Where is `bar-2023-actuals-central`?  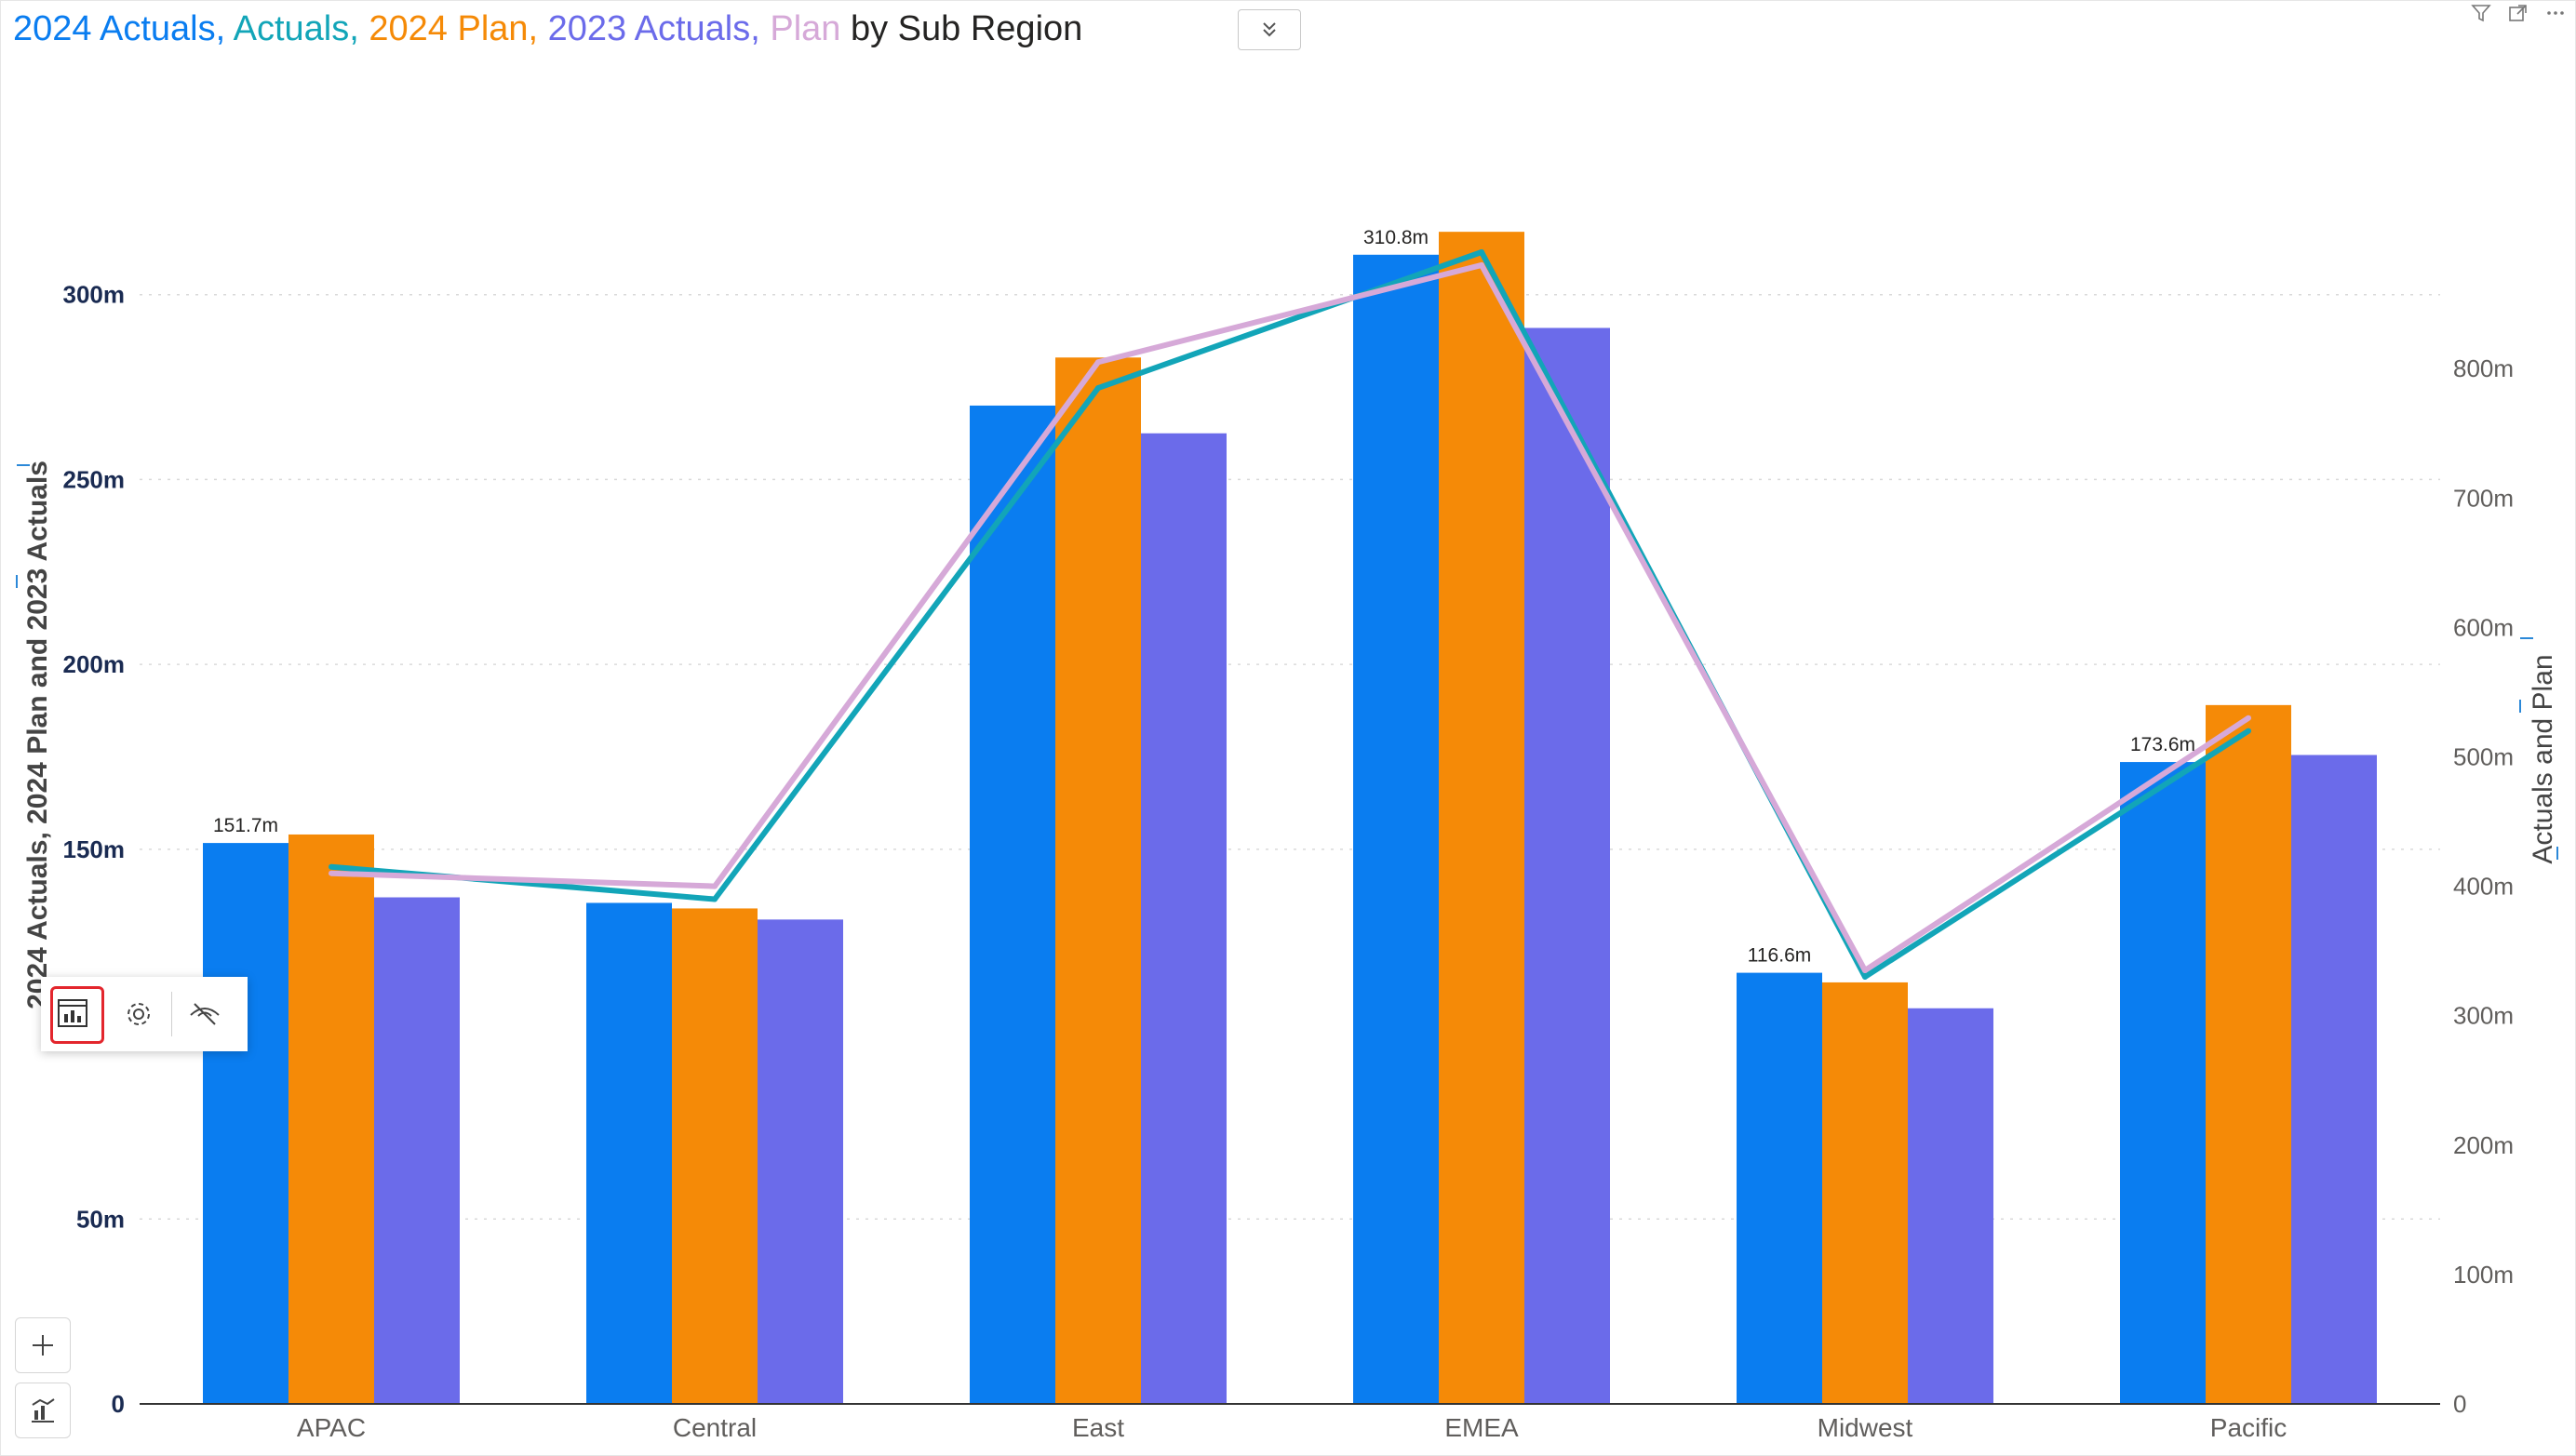
bar-2023-actuals-central is located at coordinates (800, 1161).